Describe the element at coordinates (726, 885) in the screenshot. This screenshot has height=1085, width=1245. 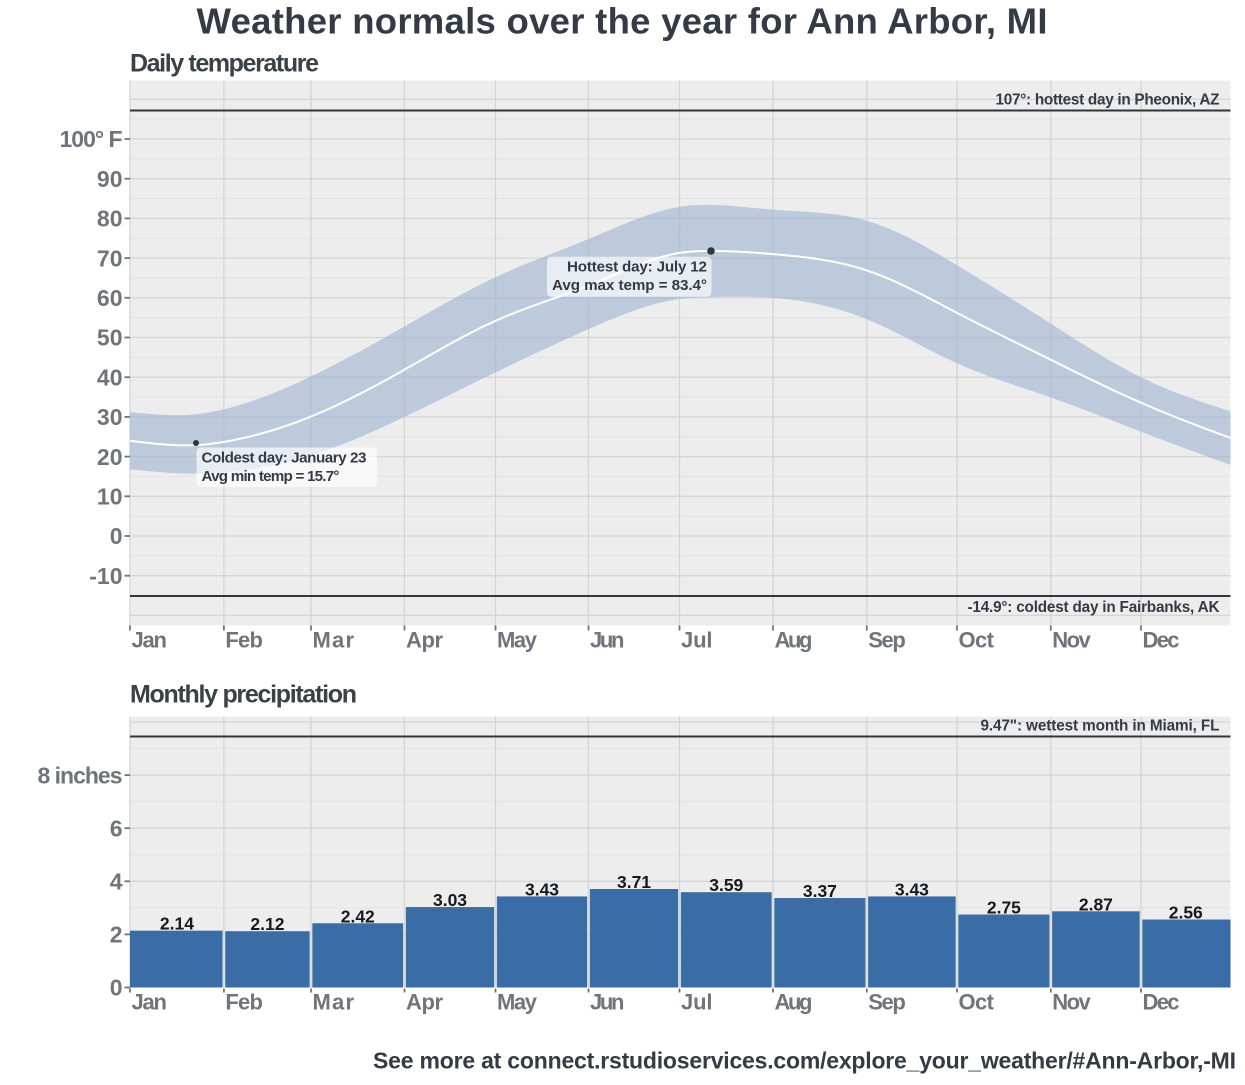
I see `svg-text: 3.59` at that location.